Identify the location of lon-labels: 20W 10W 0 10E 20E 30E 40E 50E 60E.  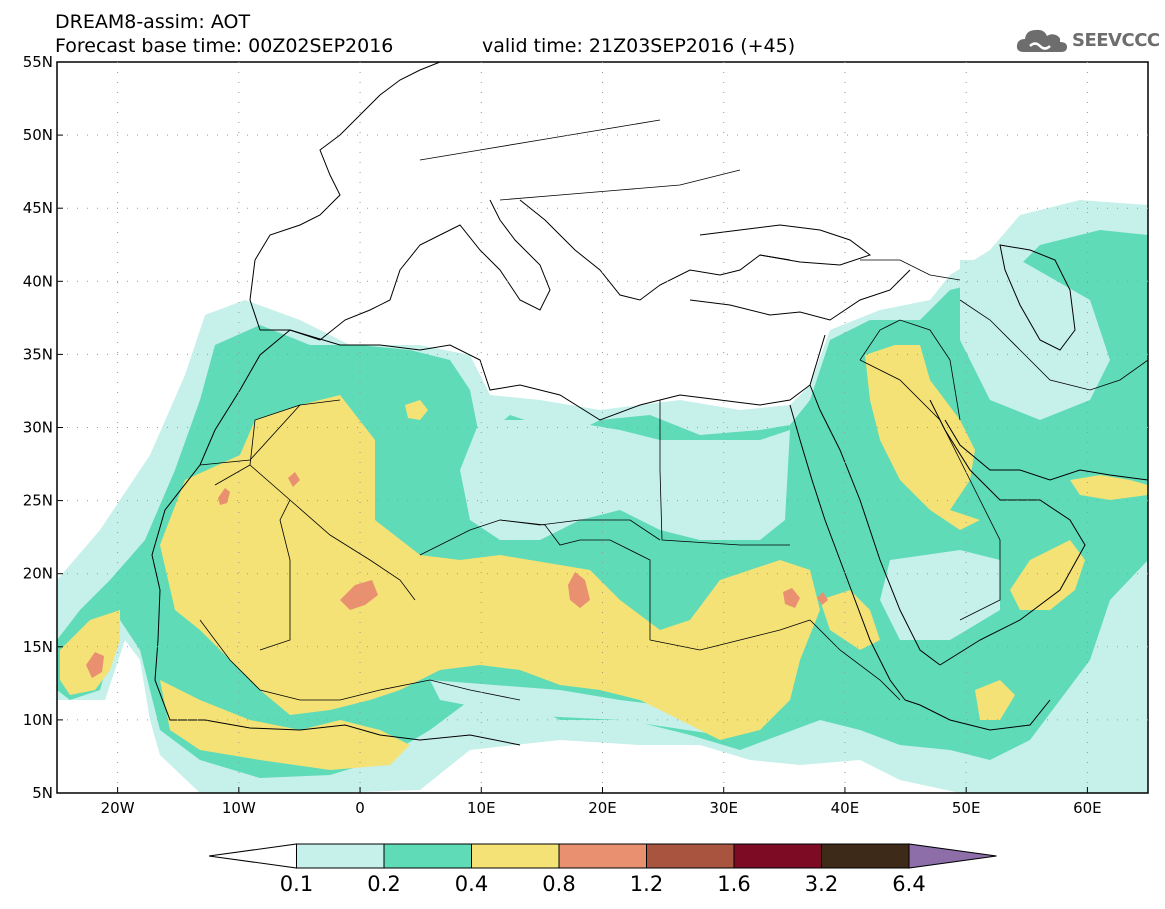
(601, 808).